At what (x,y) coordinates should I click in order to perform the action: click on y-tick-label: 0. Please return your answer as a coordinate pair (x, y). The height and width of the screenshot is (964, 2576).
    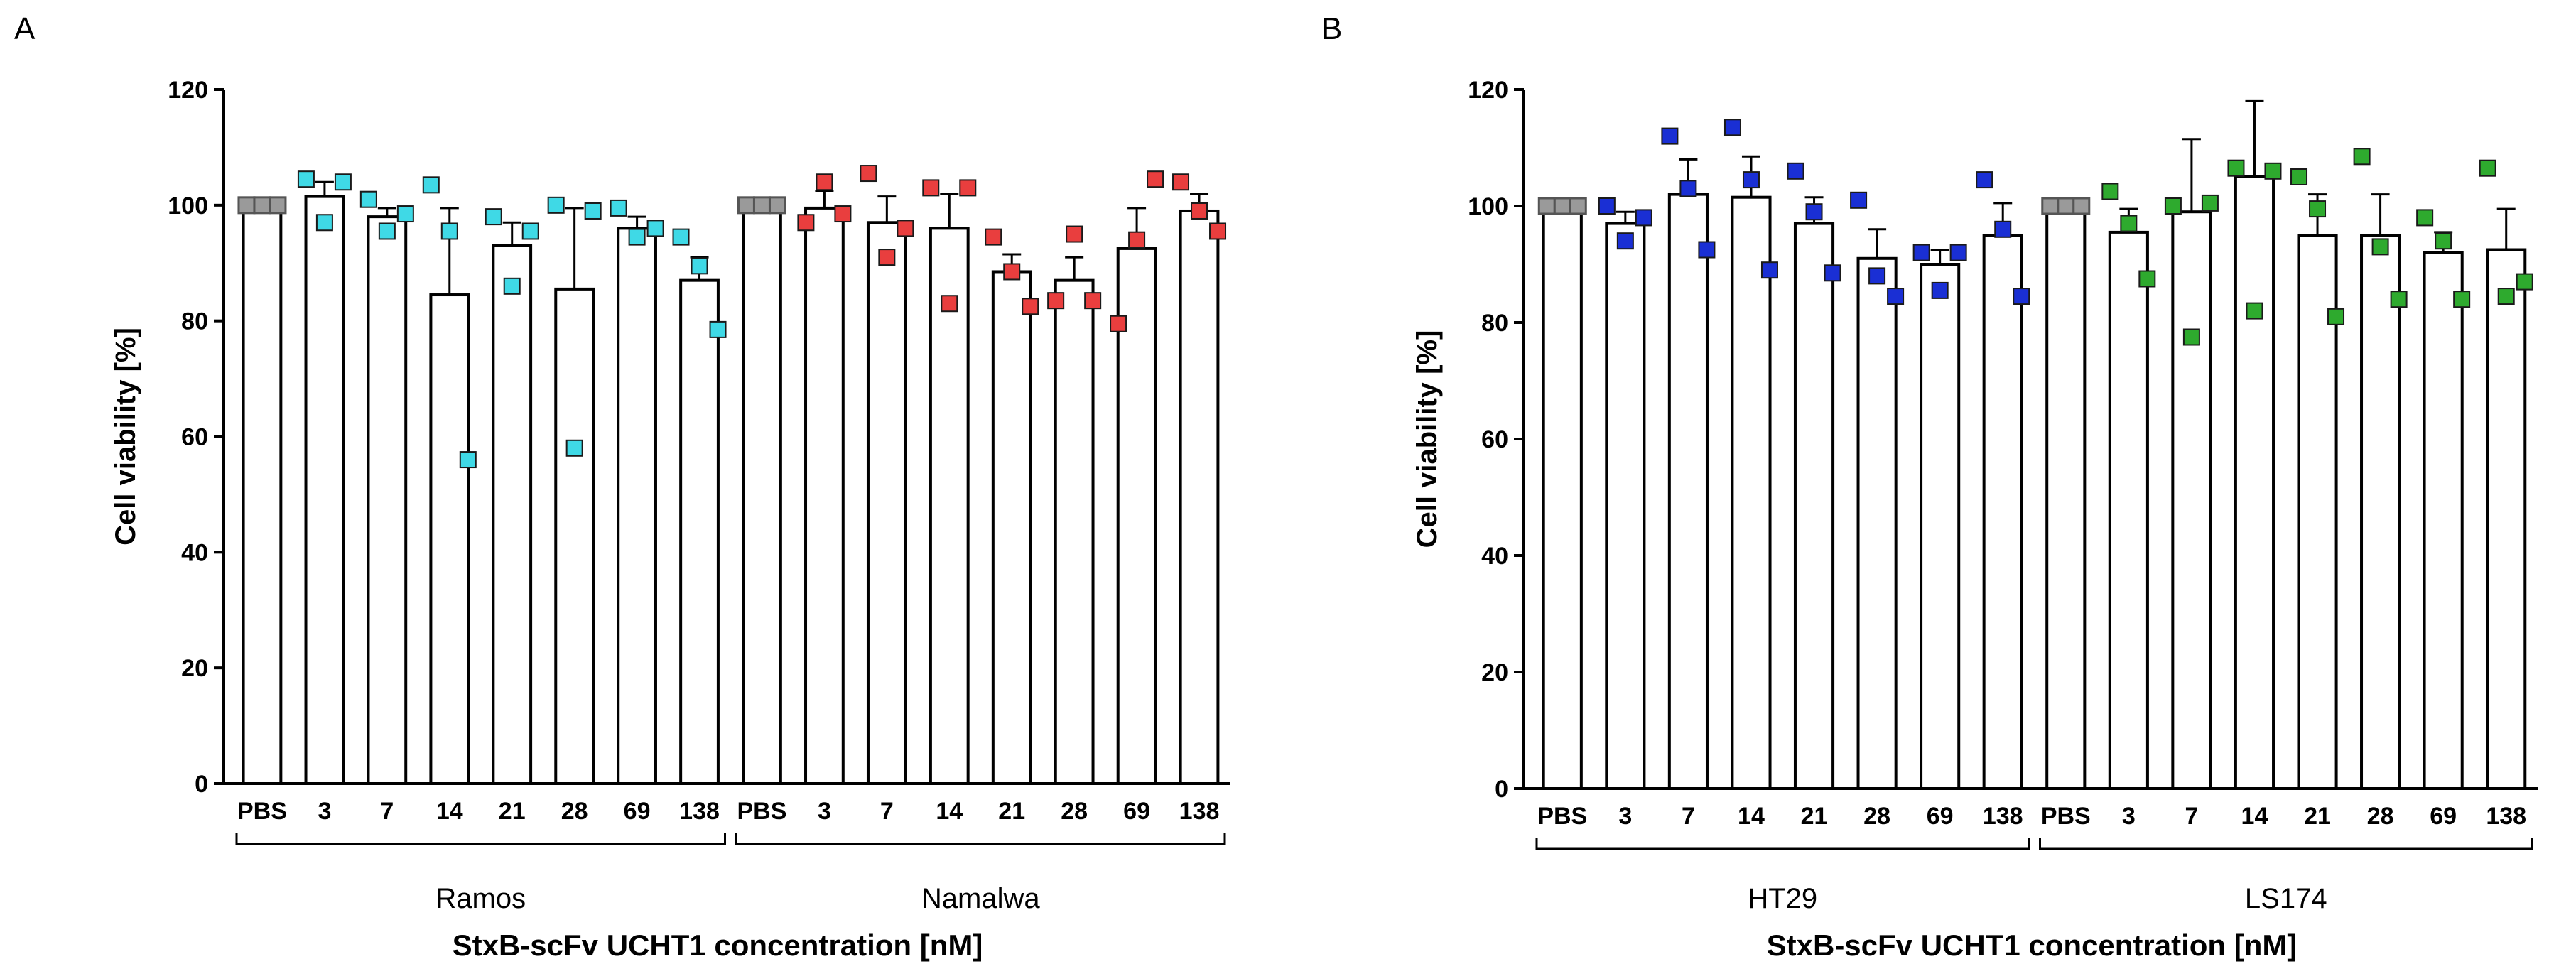
    Looking at the image, I should click on (201, 785).